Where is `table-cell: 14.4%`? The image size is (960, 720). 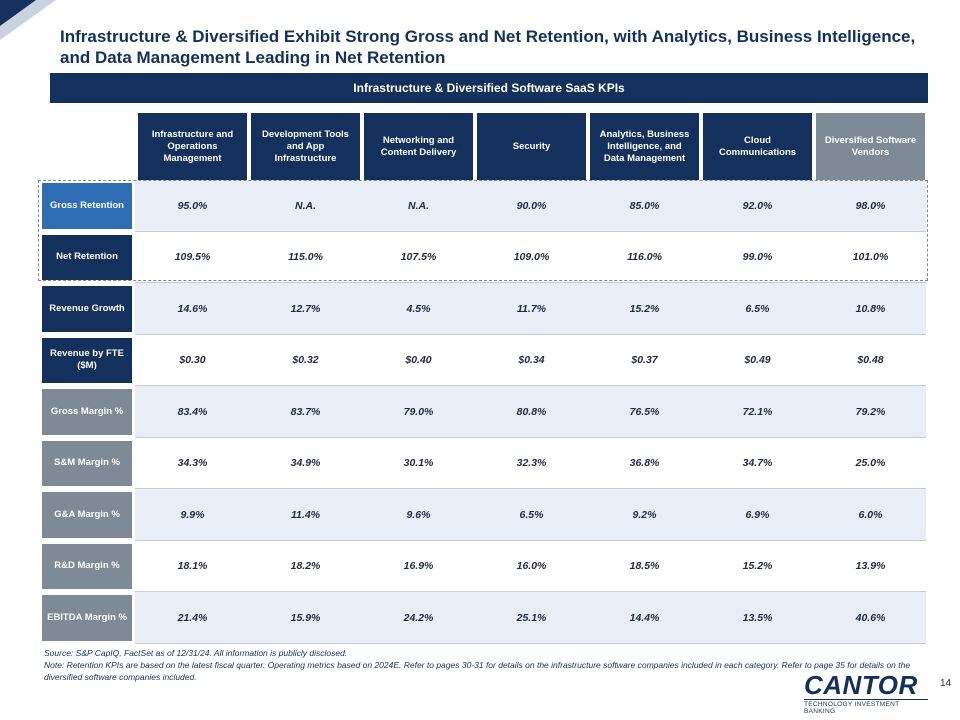
table-cell: 14.4% is located at coordinates (644, 617).